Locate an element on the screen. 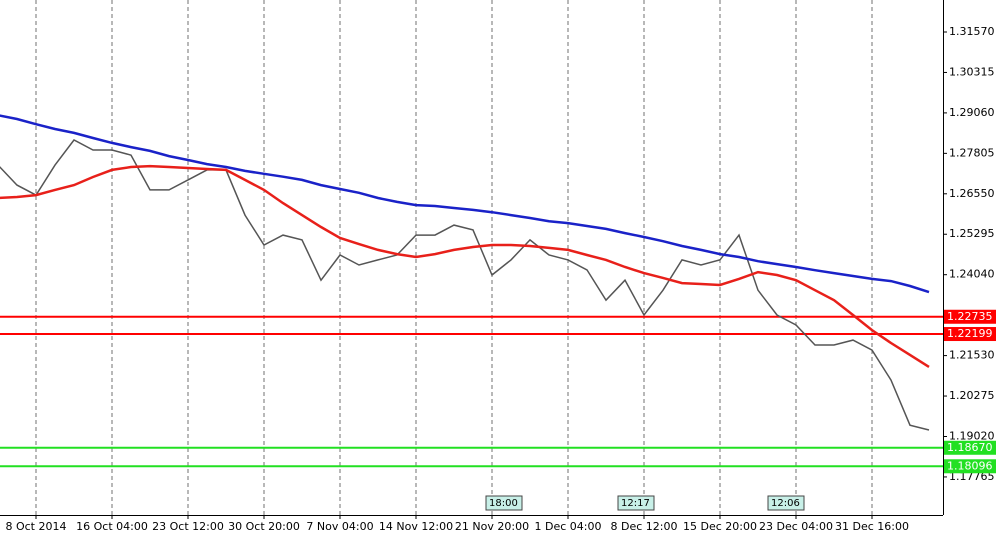 This screenshot has height=542, width=1001. y-tick-label: 1.27805 is located at coordinates (972, 152).